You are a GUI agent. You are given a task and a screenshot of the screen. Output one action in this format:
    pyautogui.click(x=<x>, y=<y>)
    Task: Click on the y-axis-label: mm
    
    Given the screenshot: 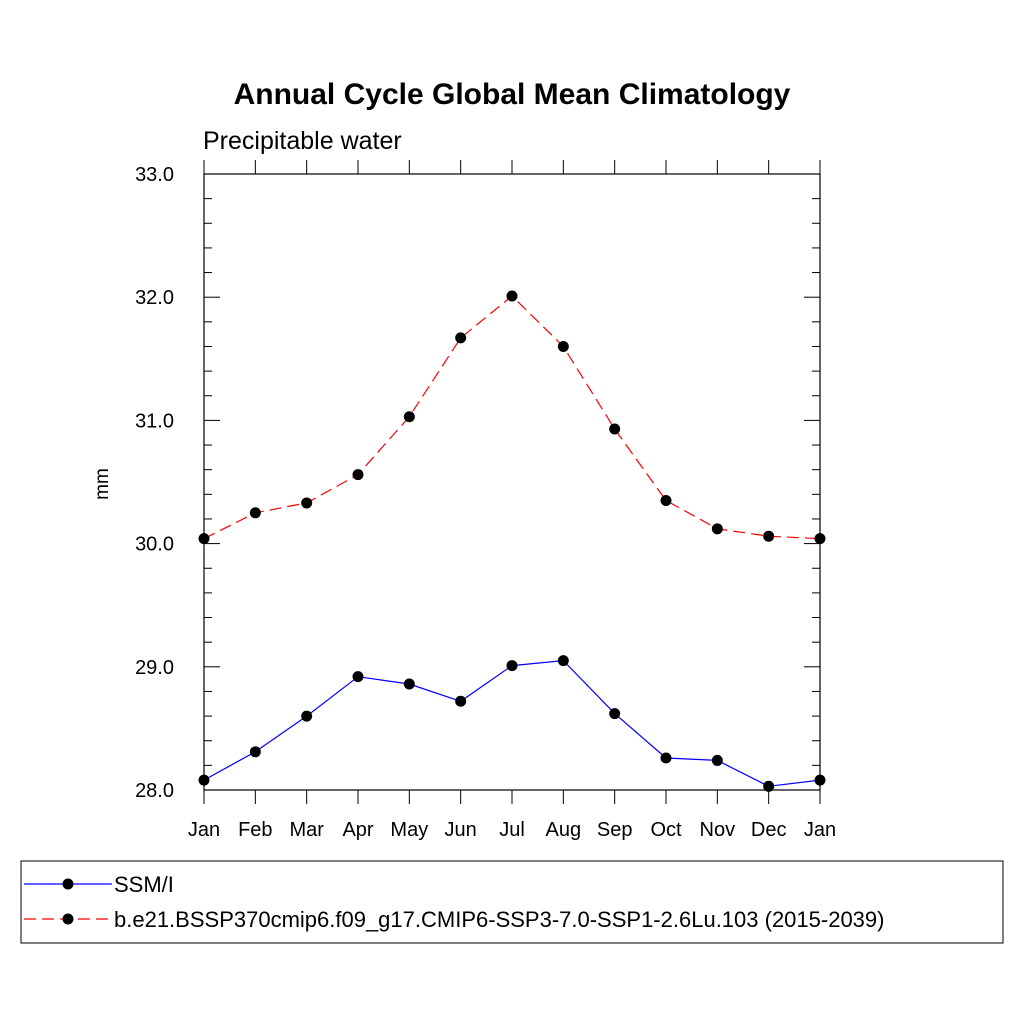 What is the action you would take?
    pyautogui.click(x=102, y=484)
    